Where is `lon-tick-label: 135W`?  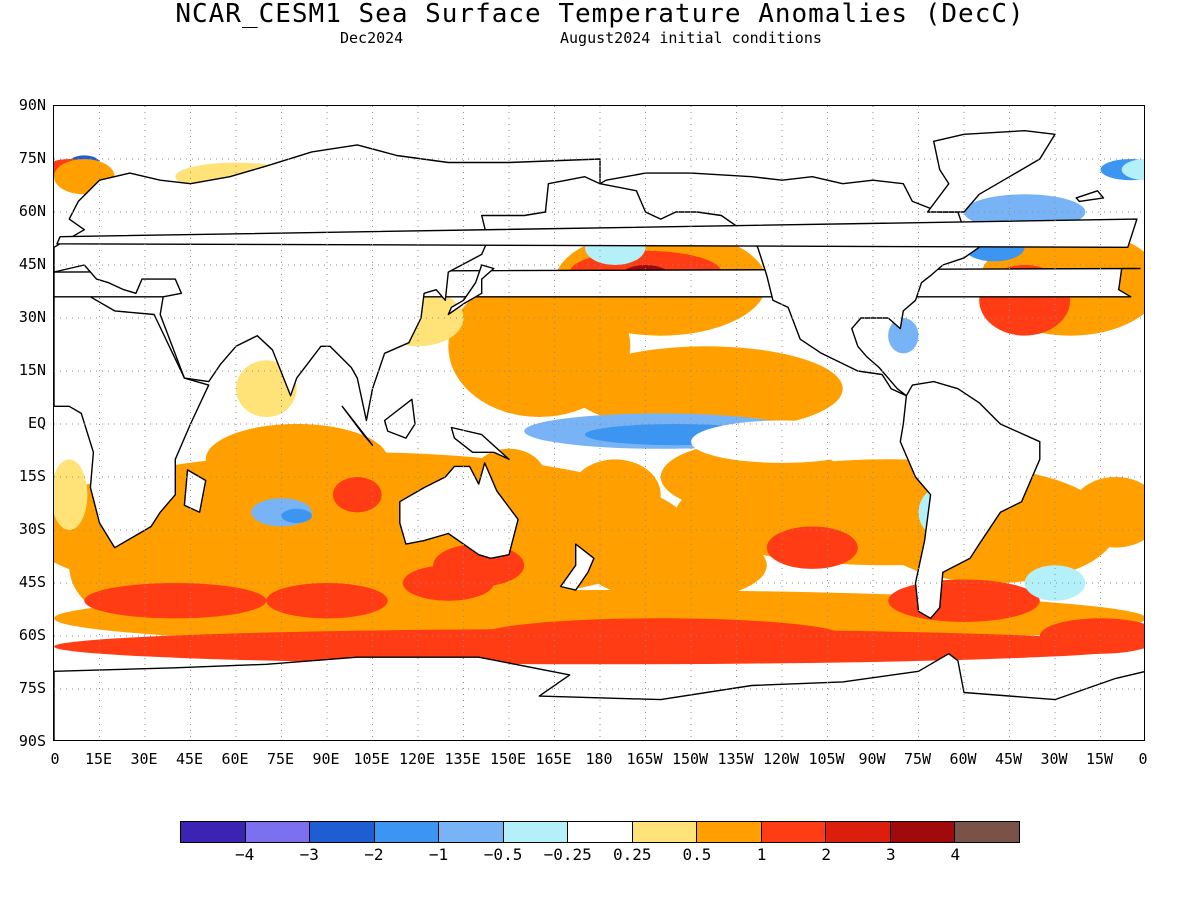
lon-tick-label: 135W is located at coordinates (735, 759).